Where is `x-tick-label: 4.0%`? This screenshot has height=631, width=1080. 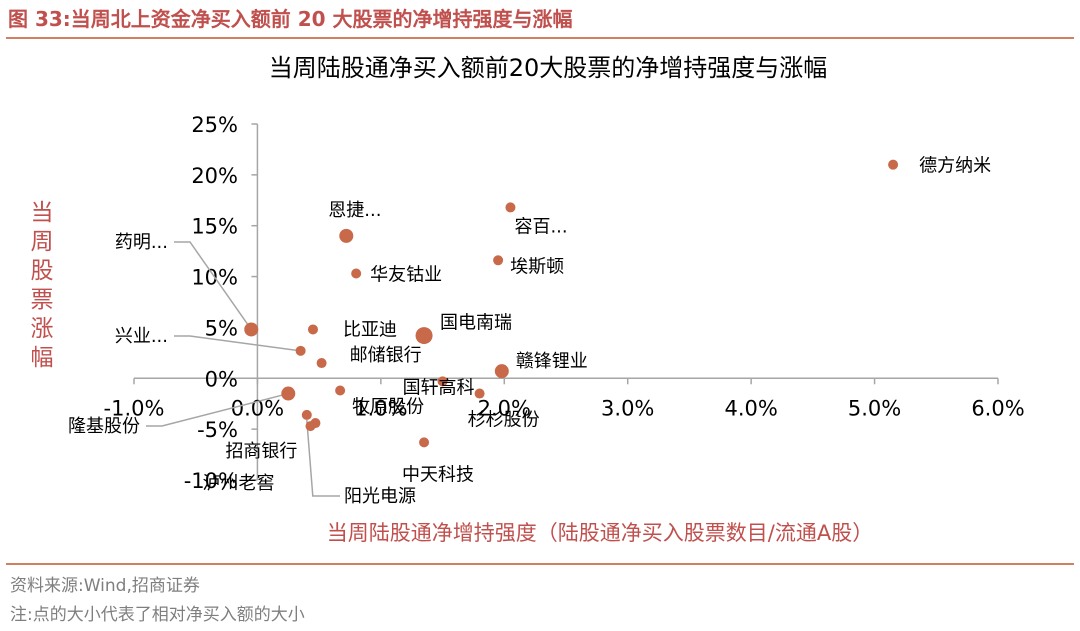
x-tick-label: 4.0% is located at coordinates (750, 408).